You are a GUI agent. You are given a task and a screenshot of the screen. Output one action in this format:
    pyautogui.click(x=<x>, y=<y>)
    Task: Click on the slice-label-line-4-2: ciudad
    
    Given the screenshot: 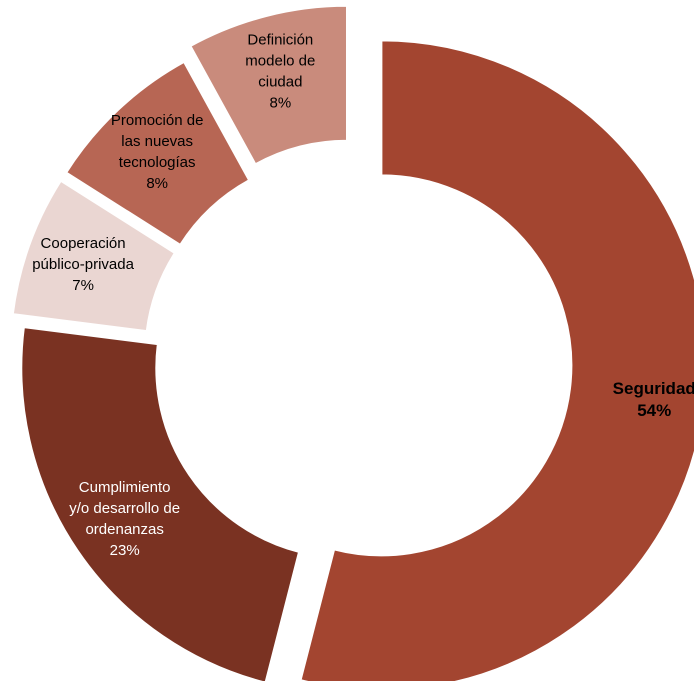 What is the action you would take?
    pyautogui.click(x=280, y=82)
    